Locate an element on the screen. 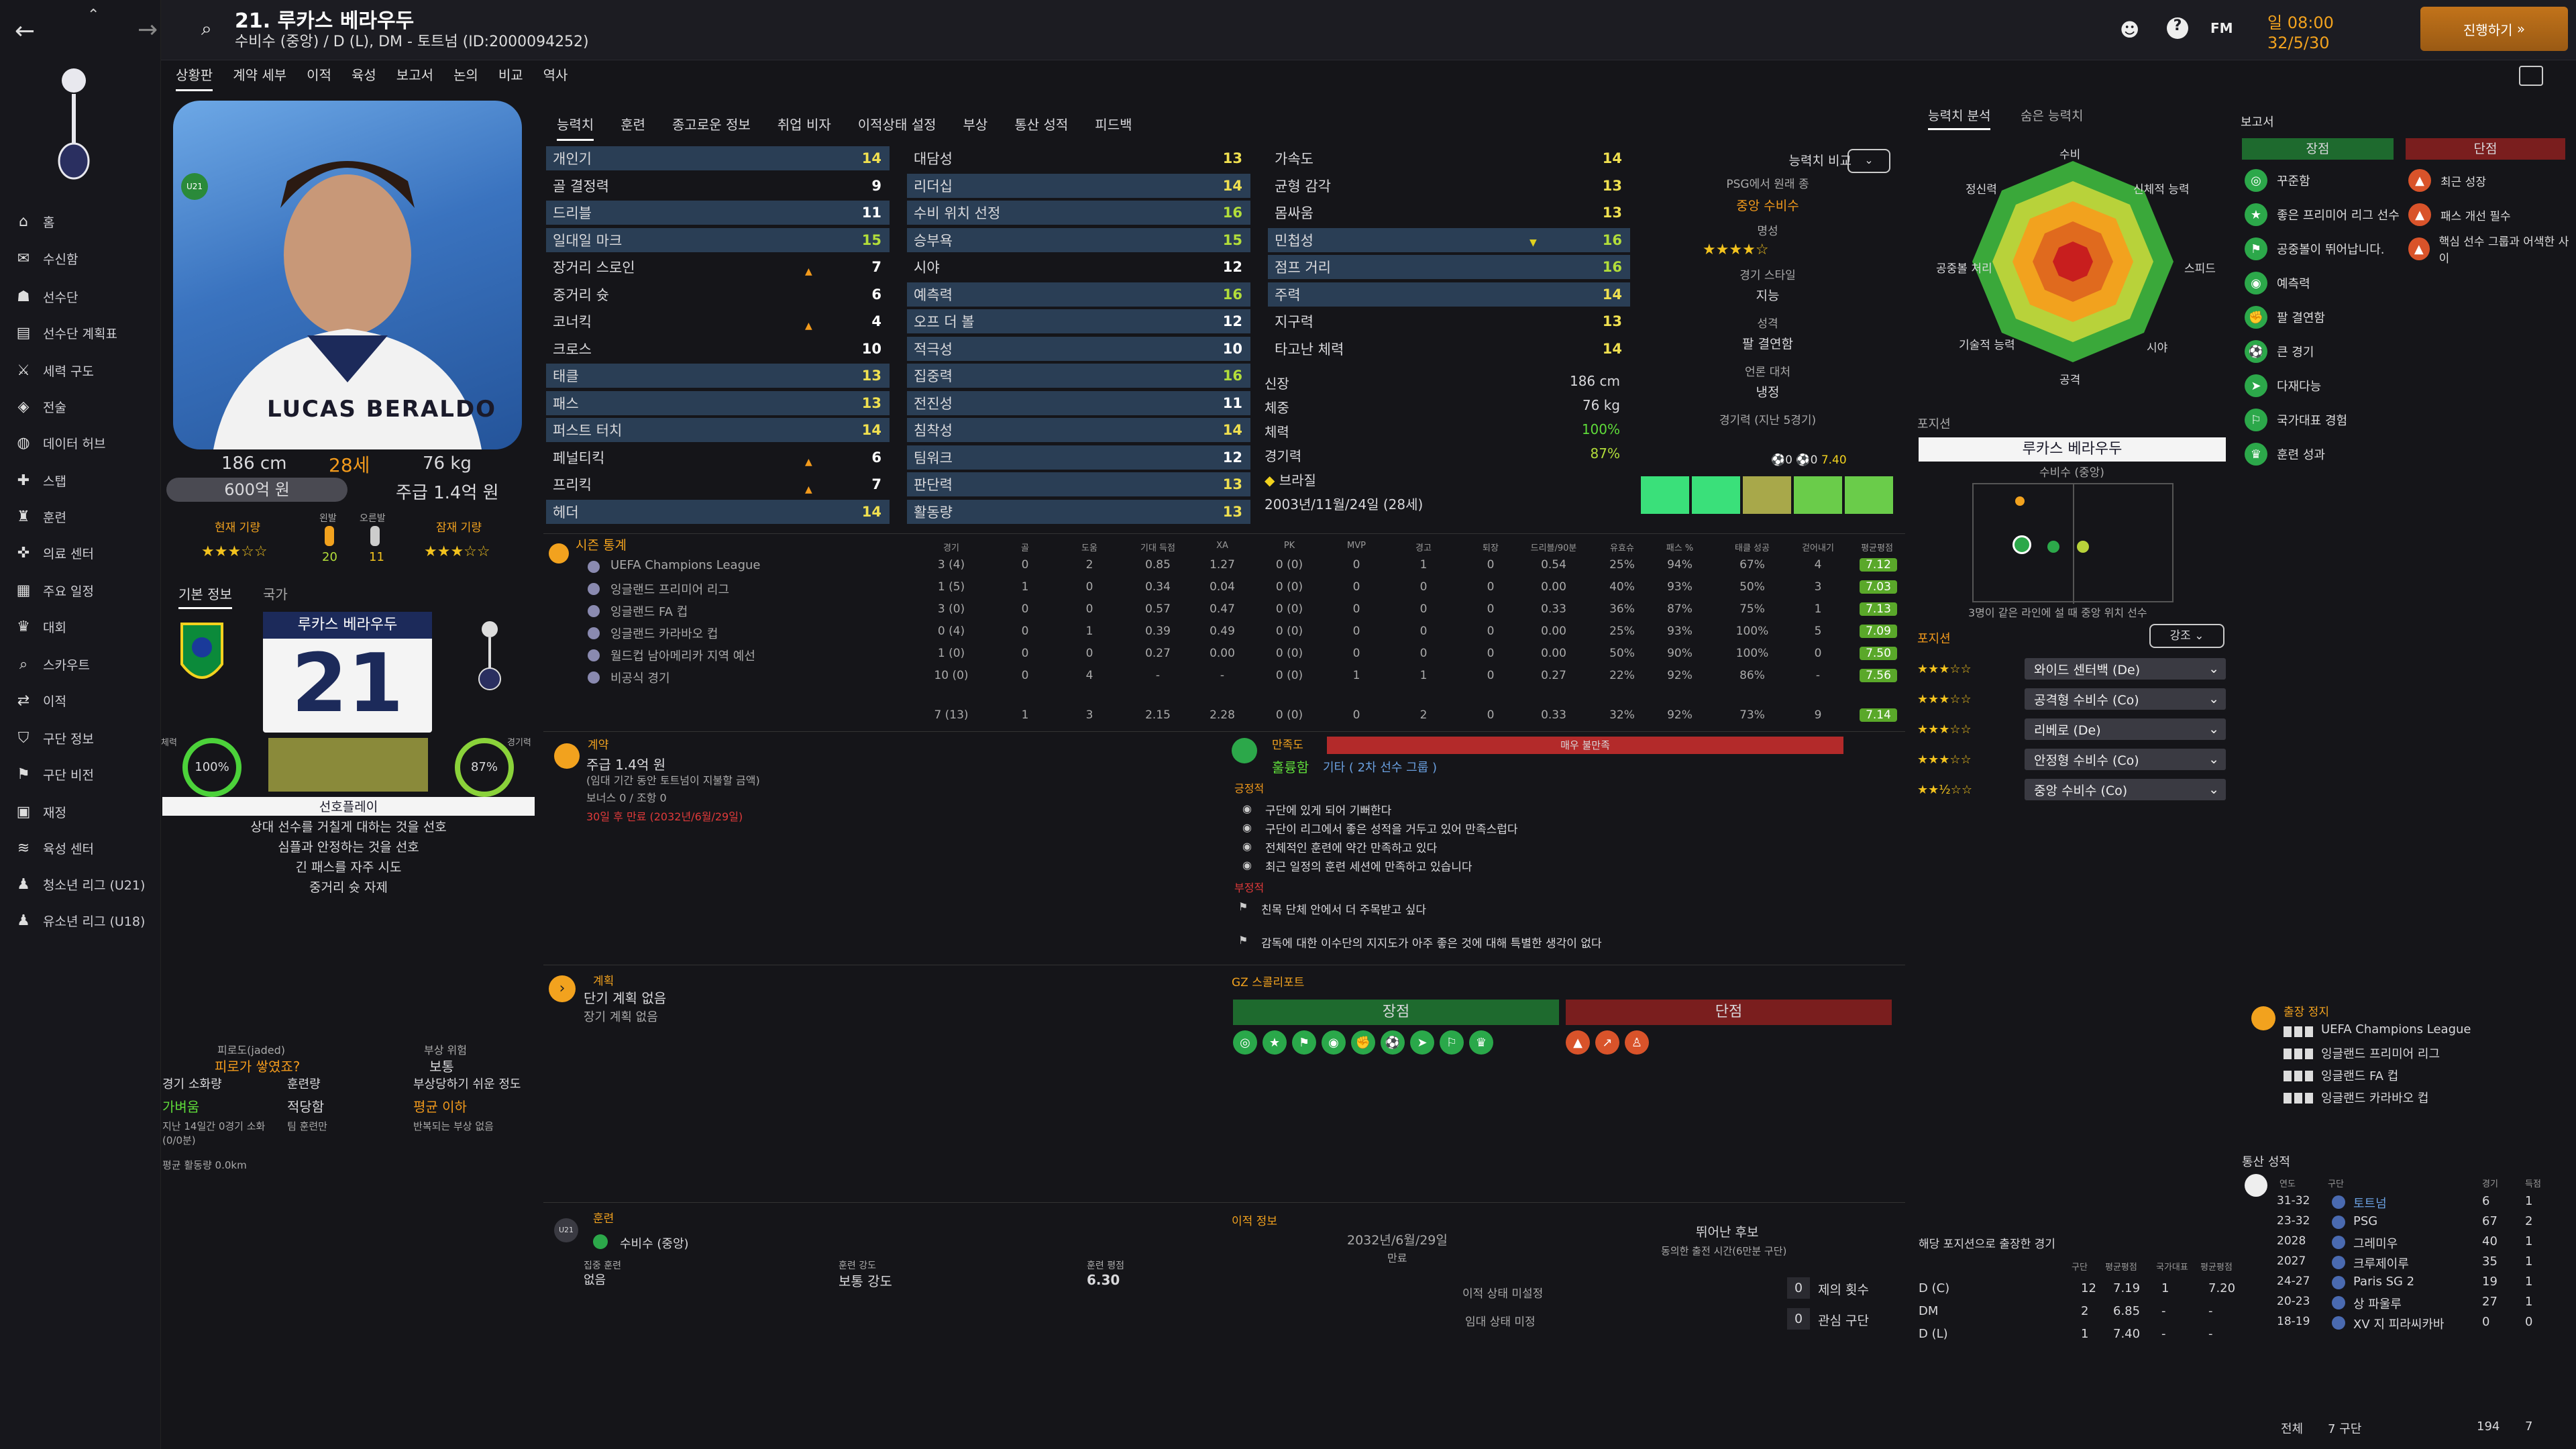 This screenshot has width=2576, height=1449. nav-up-icon: ⌃ is located at coordinates (93, 15).